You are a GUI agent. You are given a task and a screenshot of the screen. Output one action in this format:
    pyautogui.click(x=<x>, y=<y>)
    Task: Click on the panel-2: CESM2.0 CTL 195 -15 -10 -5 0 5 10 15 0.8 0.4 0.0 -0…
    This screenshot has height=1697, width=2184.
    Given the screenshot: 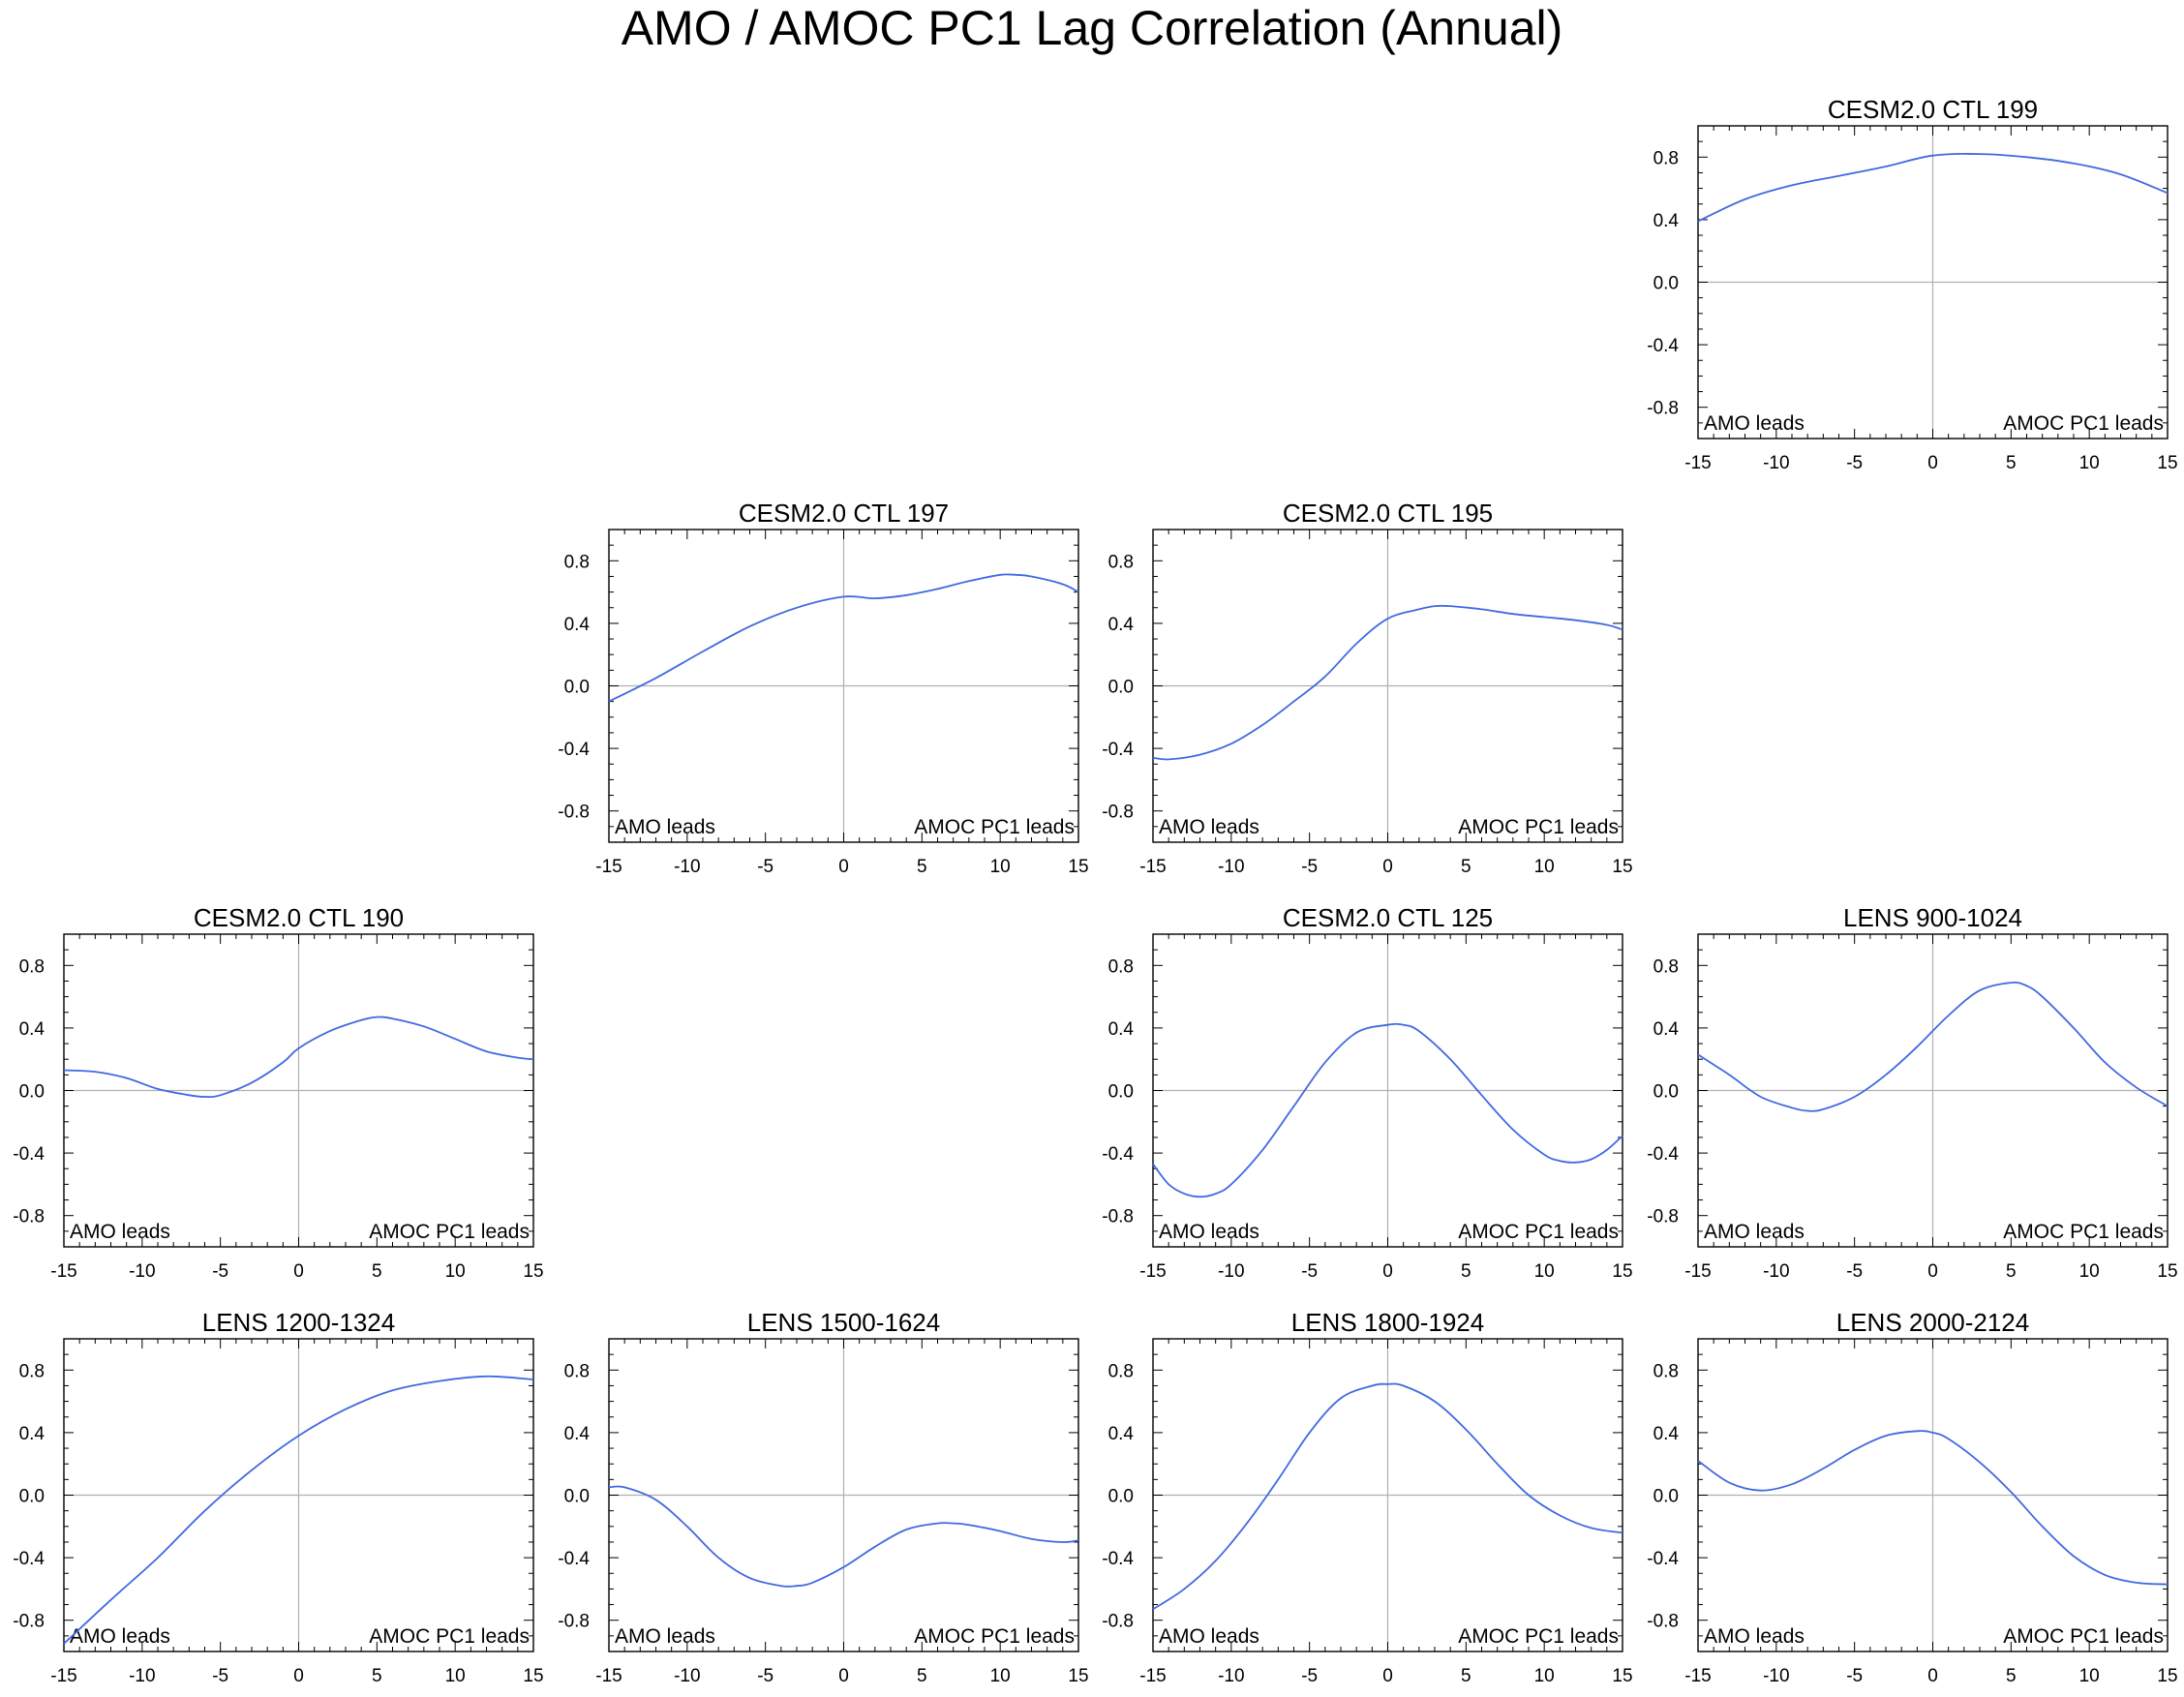 What is the action you would take?
    pyautogui.click(x=1367, y=688)
    